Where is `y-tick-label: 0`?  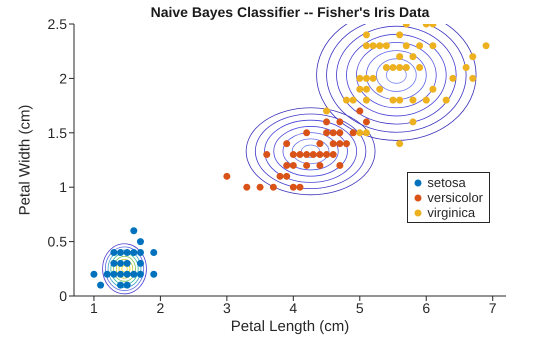 y-tick-label: 0 is located at coordinates (63, 296).